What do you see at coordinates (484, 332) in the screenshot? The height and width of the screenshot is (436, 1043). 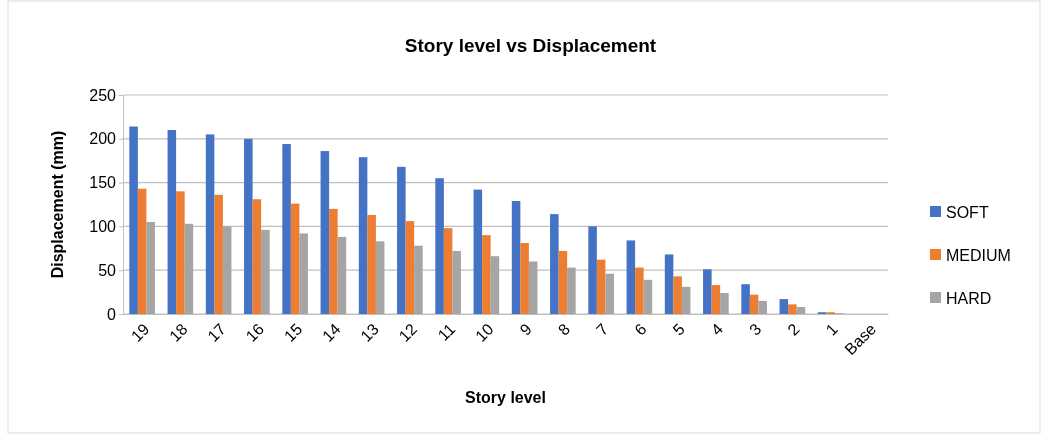 I see `x-tick-label: 10` at bounding box center [484, 332].